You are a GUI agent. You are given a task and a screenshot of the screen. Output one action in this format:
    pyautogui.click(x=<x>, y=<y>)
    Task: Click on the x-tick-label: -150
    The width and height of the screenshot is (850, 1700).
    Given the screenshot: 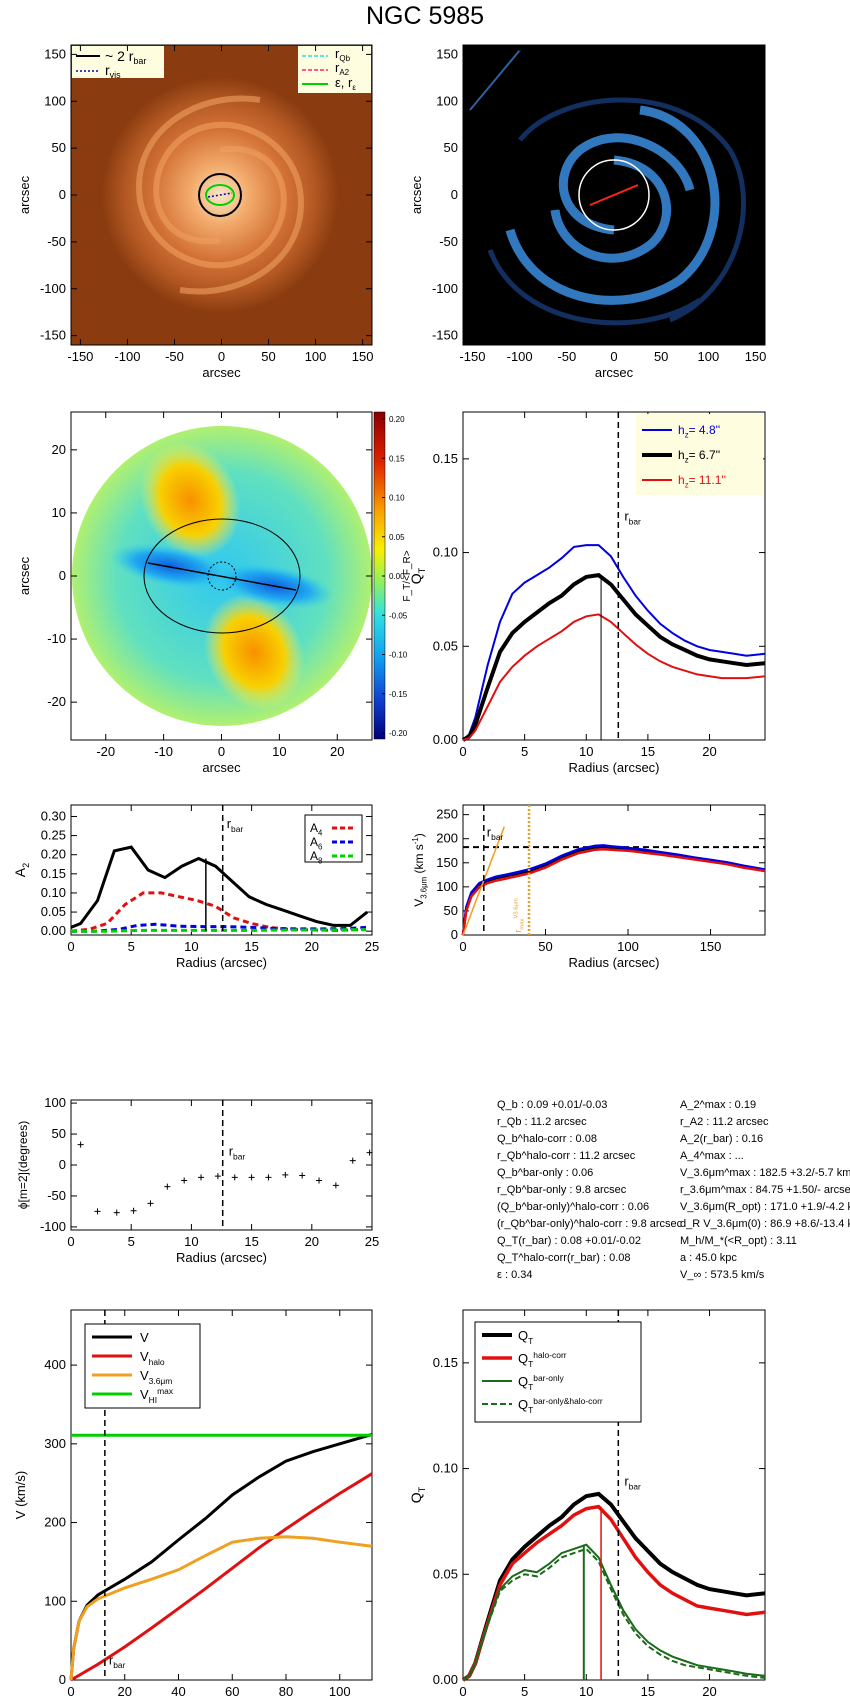 What is the action you would take?
    pyautogui.click(x=80, y=356)
    